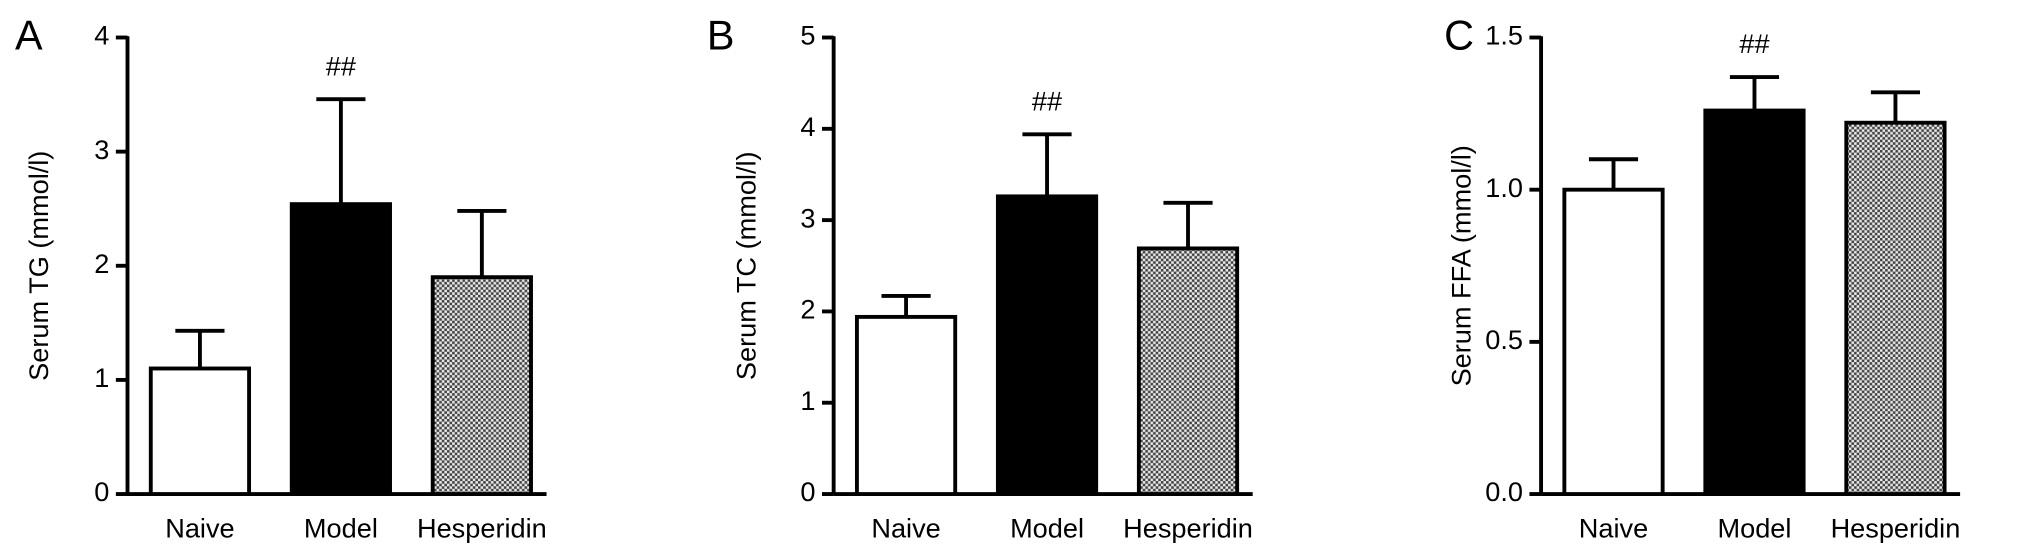  Describe the element at coordinates (1504, 187) in the screenshot. I see `y-tick-label: 1.0` at that location.